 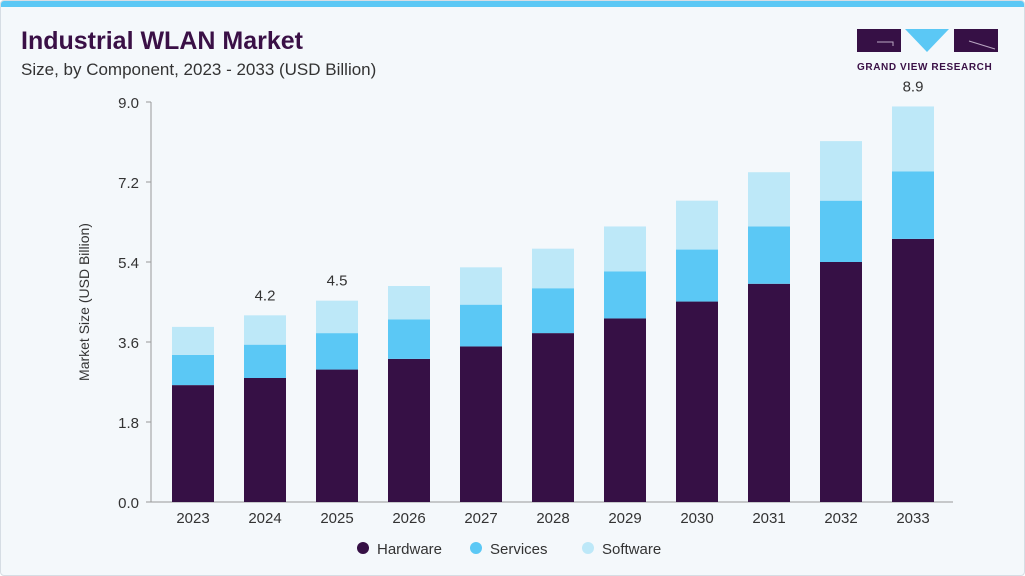 I want to click on bar-software-2028, so click(x=553, y=268).